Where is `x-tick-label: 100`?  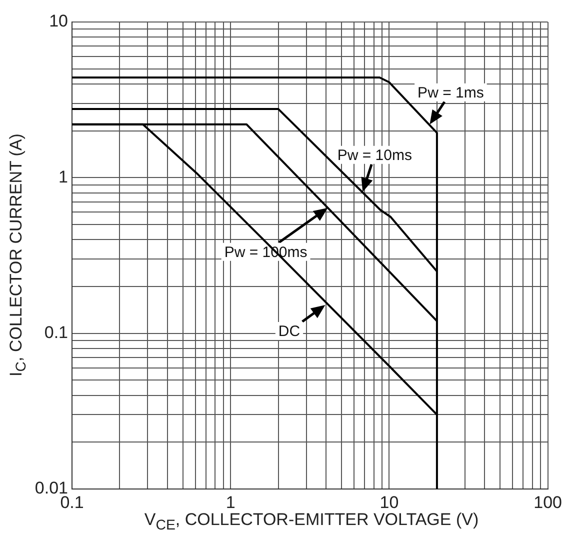
x-tick-label: 100 is located at coordinates (548, 502).